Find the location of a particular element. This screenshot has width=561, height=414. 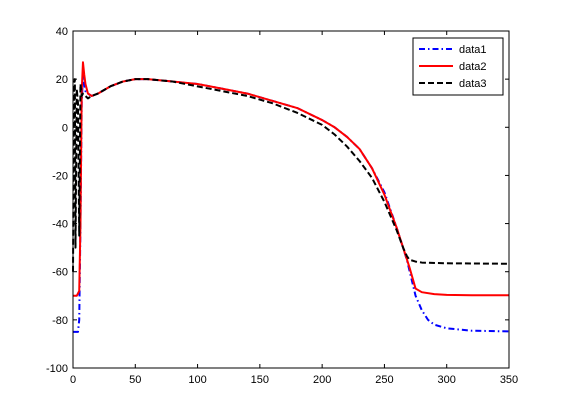

x-tick-label: 0 is located at coordinates (73, 380).